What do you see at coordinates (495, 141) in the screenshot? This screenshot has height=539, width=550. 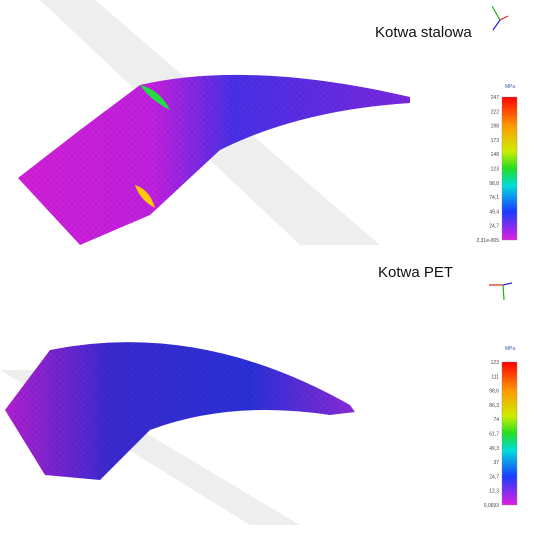 I see `legend-tick-label: 173` at bounding box center [495, 141].